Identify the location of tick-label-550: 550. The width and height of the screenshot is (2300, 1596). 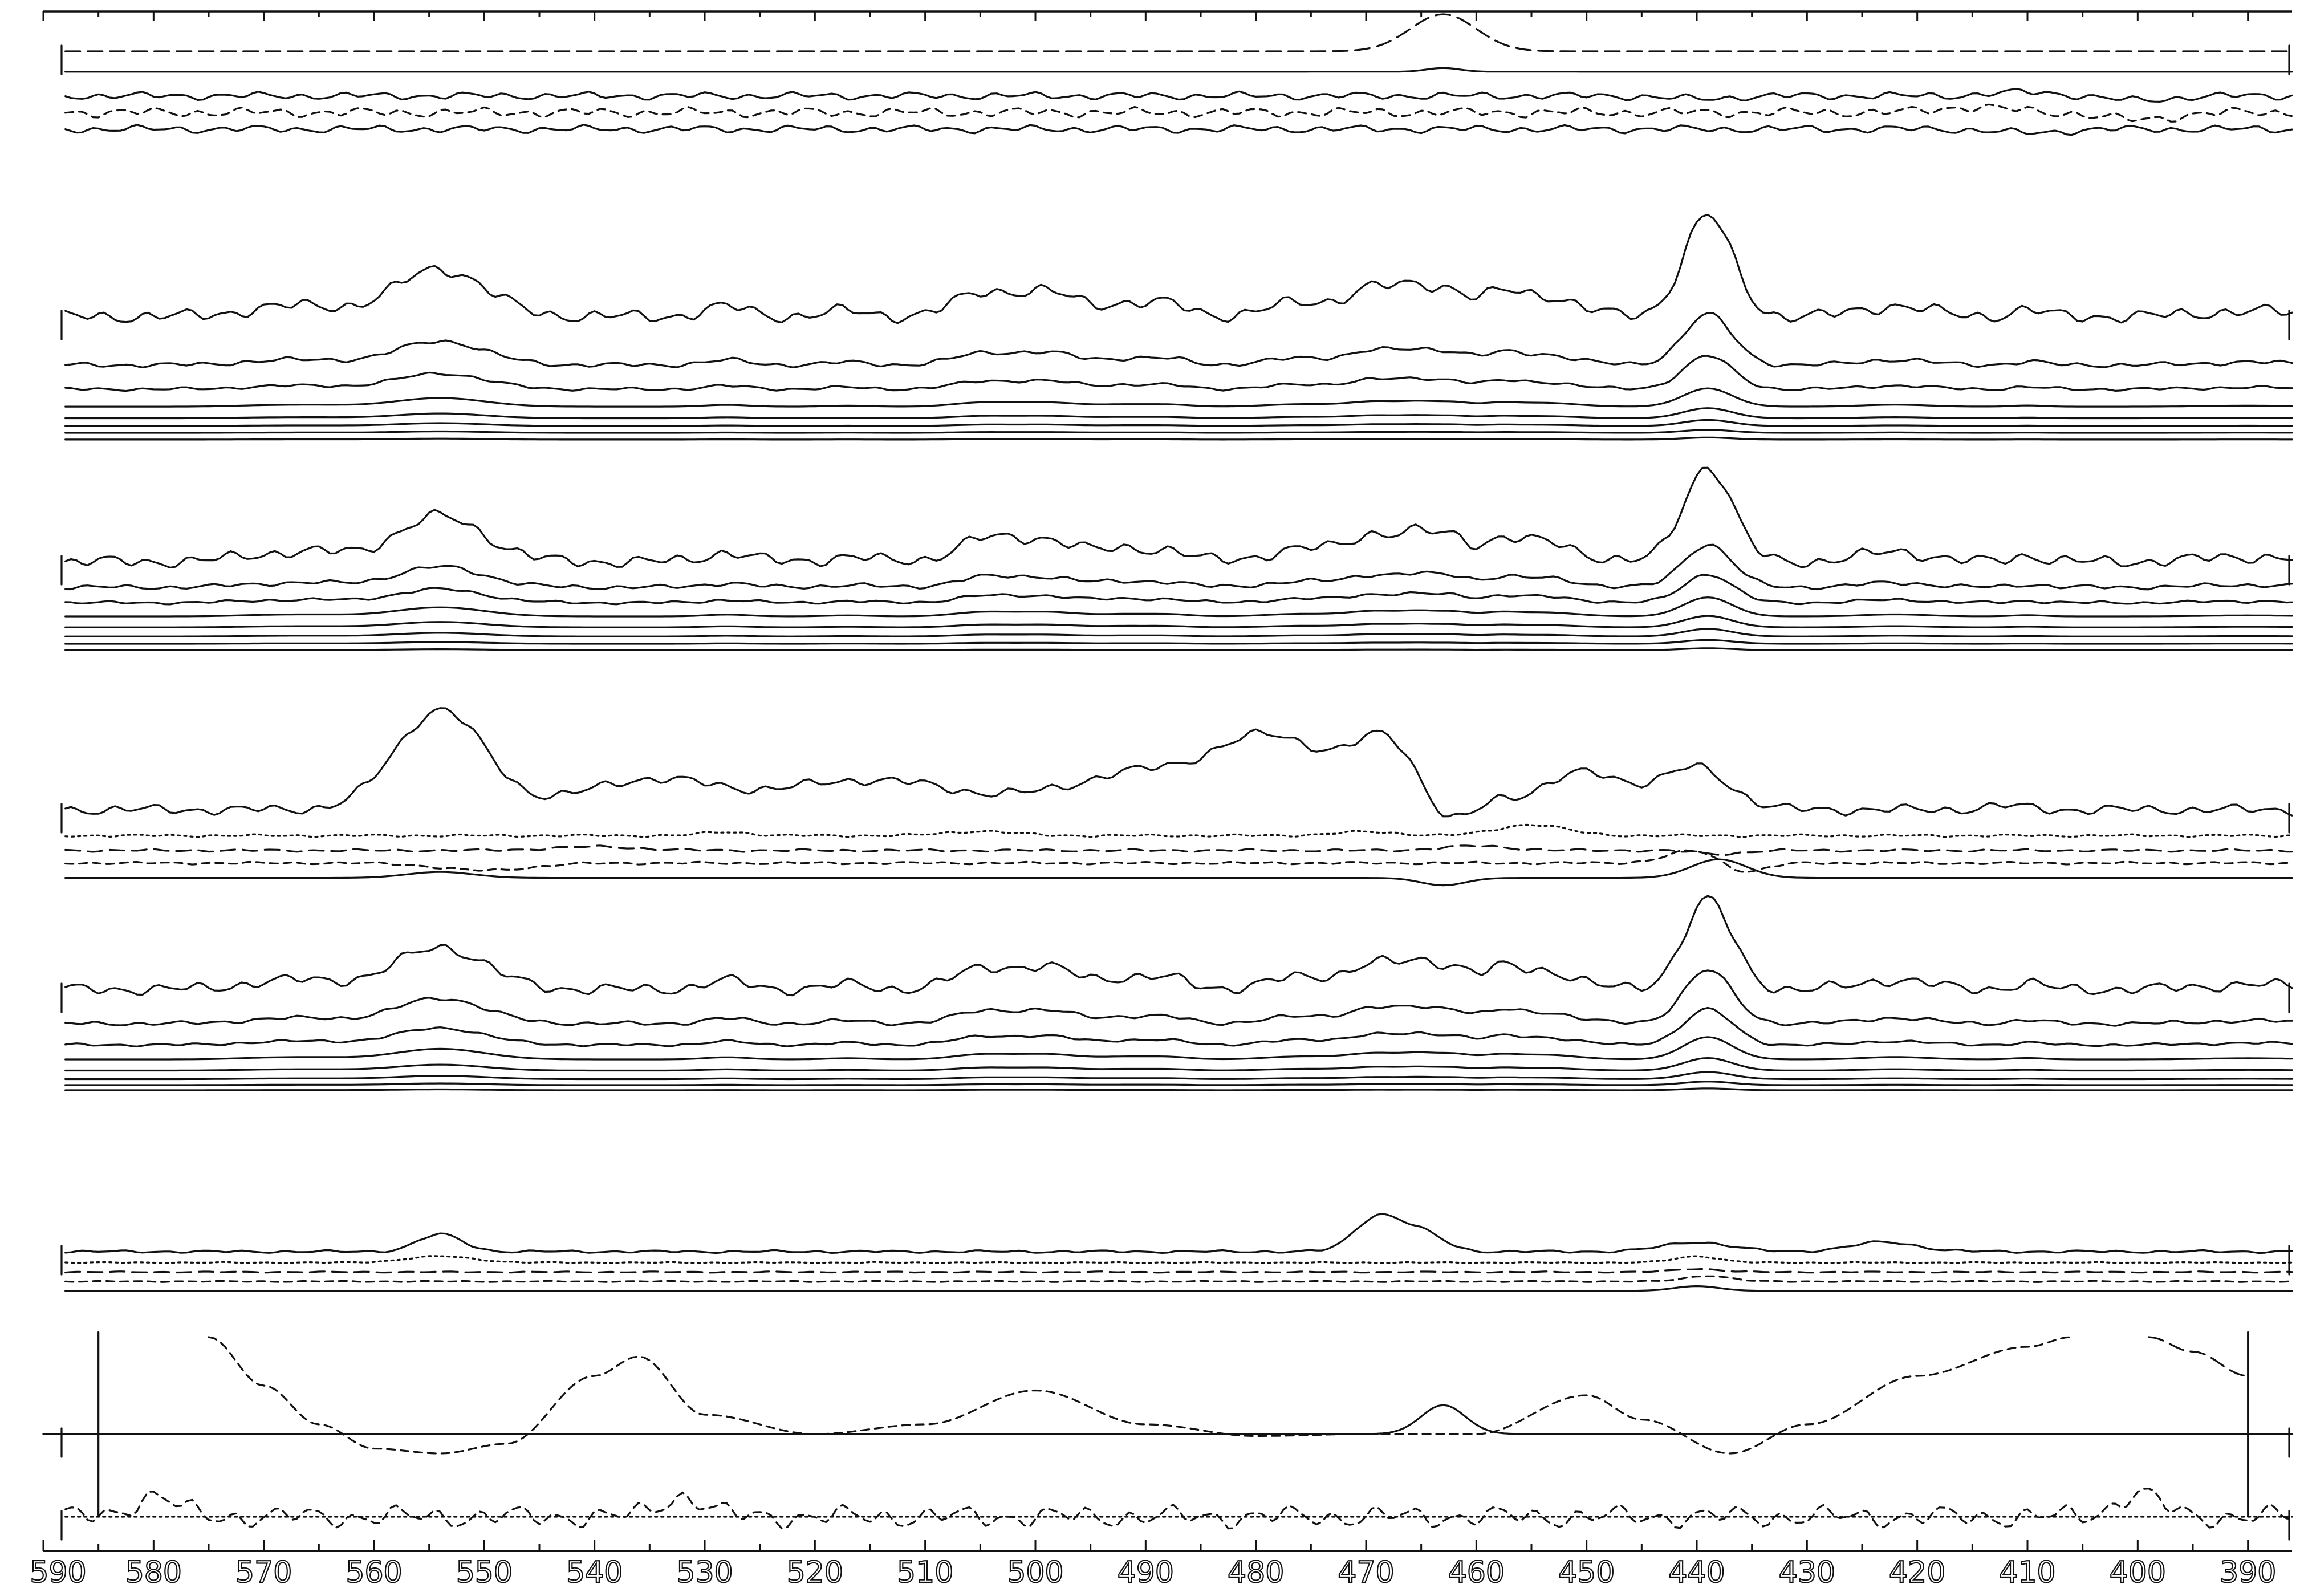
(485, 1573).